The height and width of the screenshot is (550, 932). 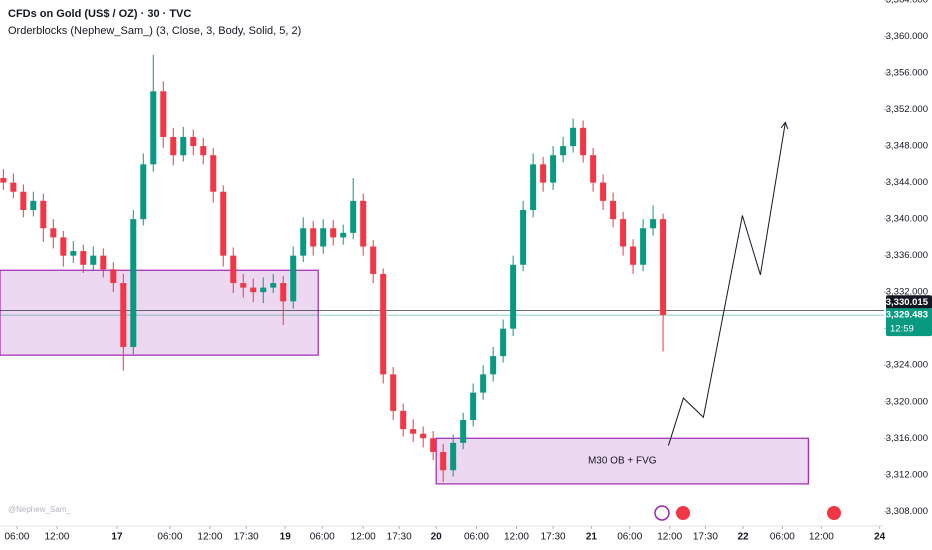 What do you see at coordinates (743, 537) in the screenshot?
I see `x-tick-label: 22` at bounding box center [743, 537].